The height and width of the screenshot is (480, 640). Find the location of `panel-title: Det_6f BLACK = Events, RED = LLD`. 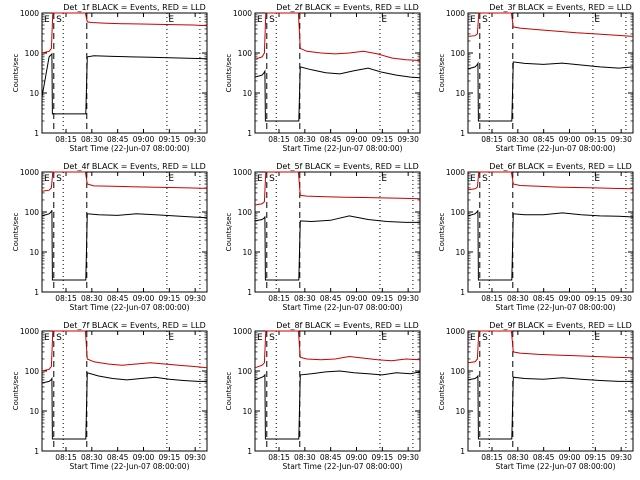

panel-title: Det_6f BLACK = Events, RED = LLD is located at coordinates (560, 166).